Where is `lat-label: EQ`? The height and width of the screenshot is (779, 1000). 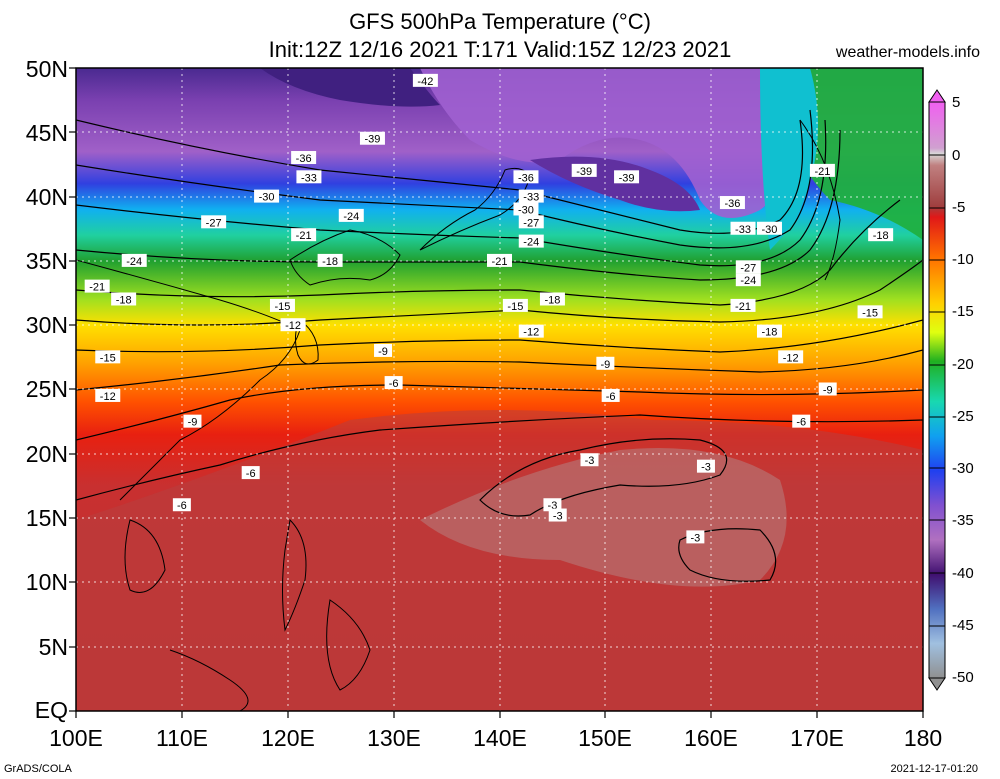 lat-label: EQ is located at coordinates (51, 710).